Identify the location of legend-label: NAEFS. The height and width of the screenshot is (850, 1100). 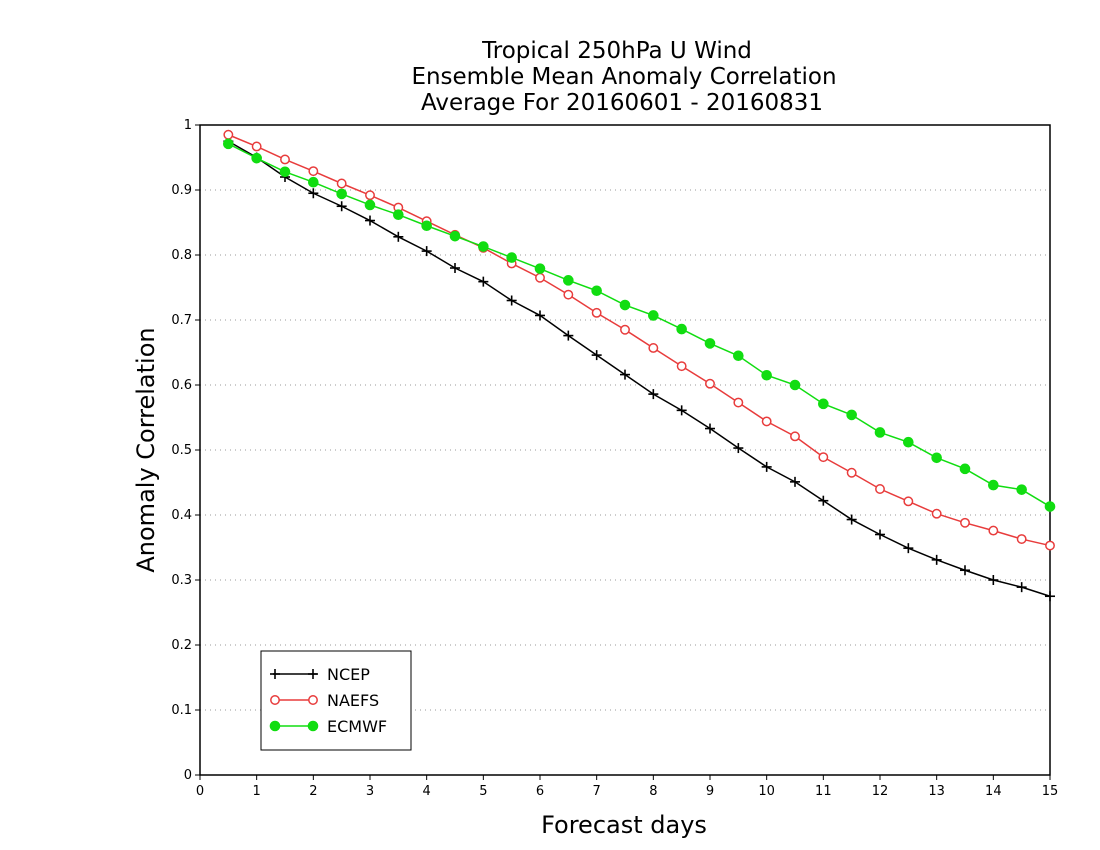
(353, 700).